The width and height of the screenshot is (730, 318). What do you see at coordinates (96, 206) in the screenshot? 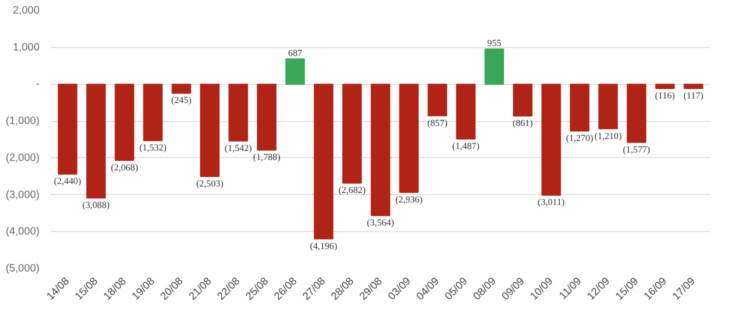
I see `data-label: (3,088)` at bounding box center [96, 206].